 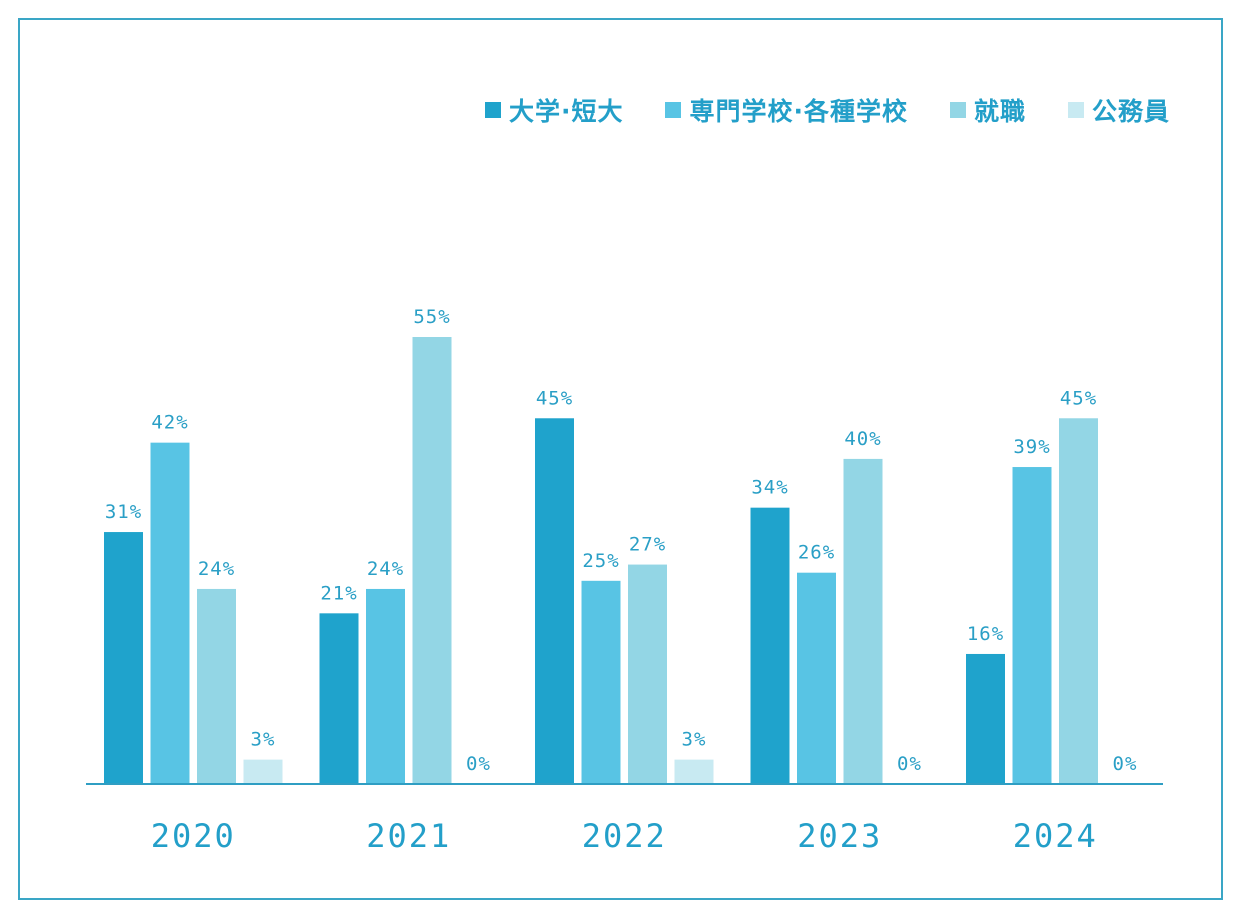 What do you see at coordinates (862, 439) in the screenshot?
I see `data-label-2023-series-2: 40%` at bounding box center [862, 439].